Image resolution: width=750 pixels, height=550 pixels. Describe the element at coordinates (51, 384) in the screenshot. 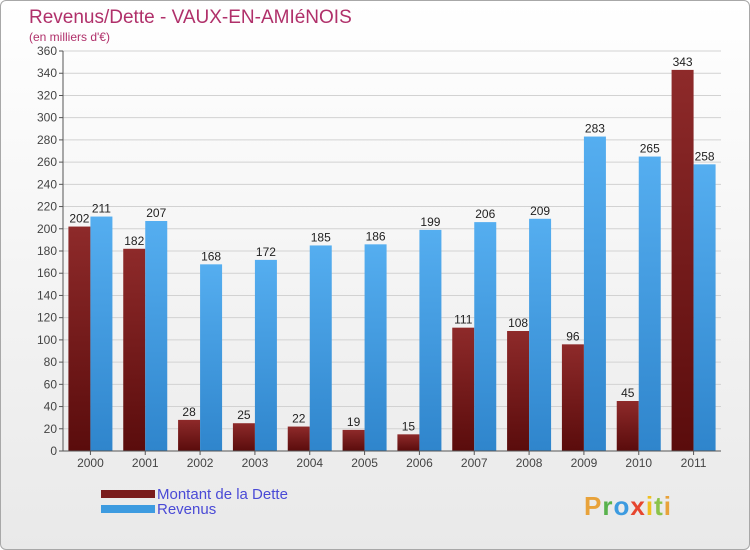

I see `y-tick-label: 60` at that location.